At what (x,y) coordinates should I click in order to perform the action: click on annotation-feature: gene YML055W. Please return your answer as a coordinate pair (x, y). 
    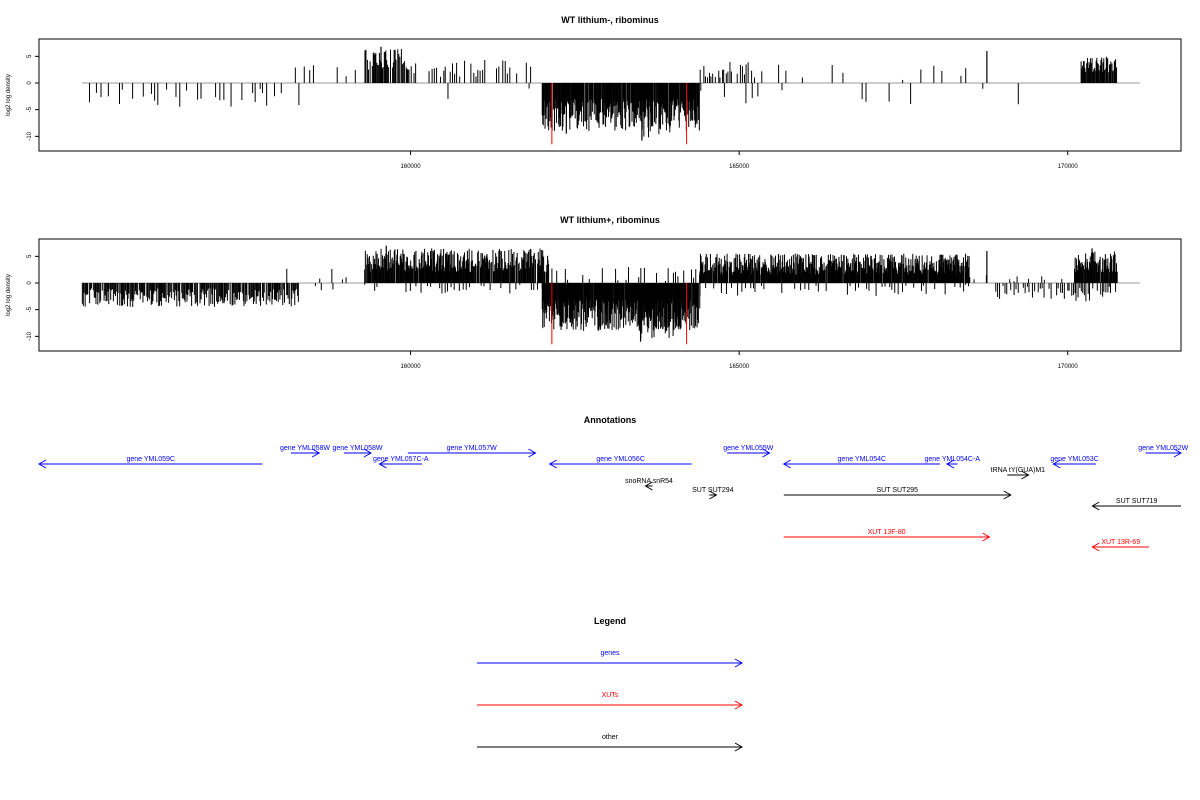
    Looking at the image, I should click on (748, 451).